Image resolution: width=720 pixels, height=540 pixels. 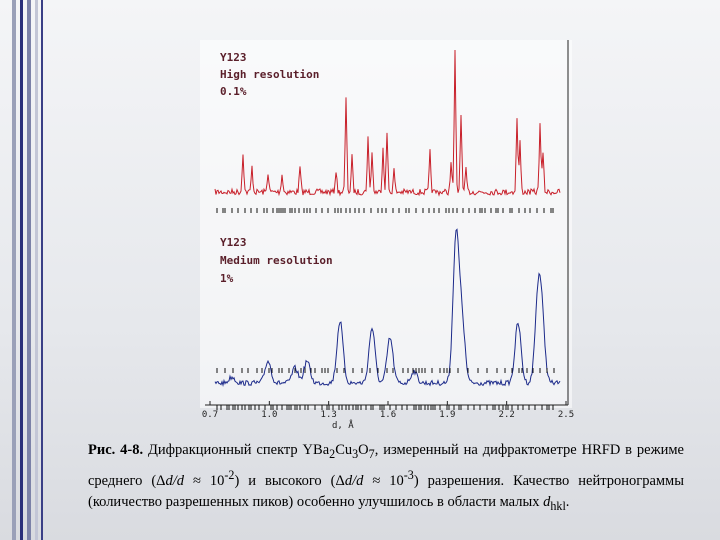 I want to click on caption-text: Дифракционный спектр YBa, so click(x=236, y=450).